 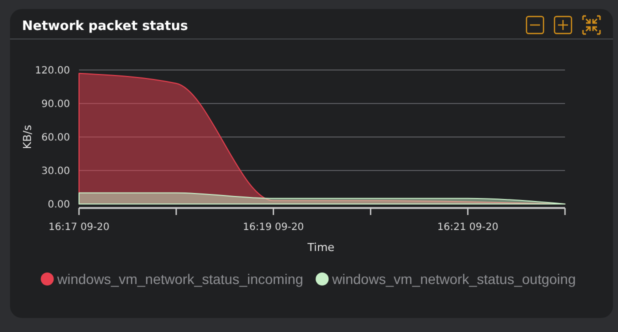 I want to click on y-axis-title: KB/s, so click(x=27, y=137).